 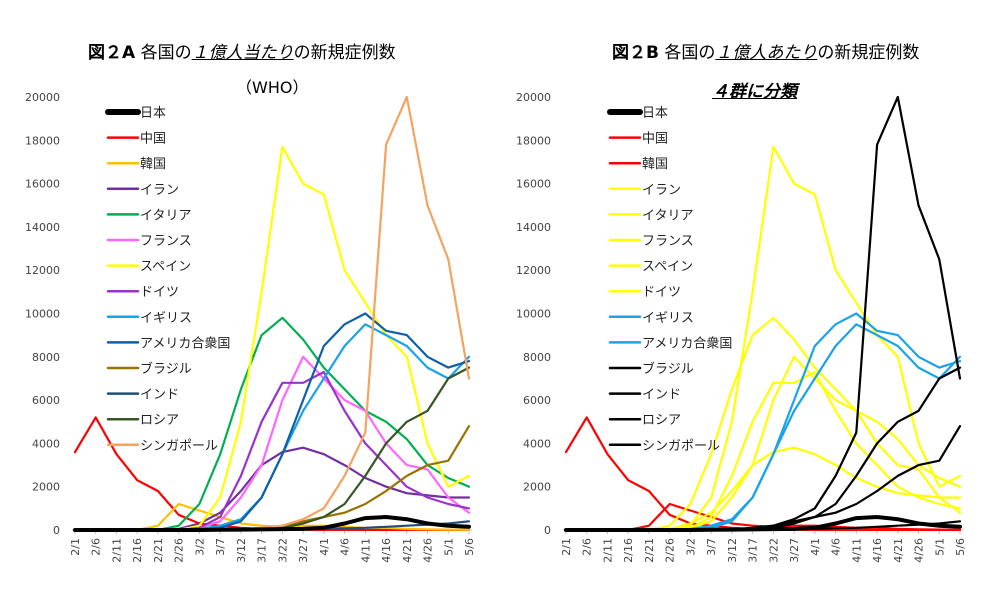 What do you see at coordinates (668, 241) in the screenshot?
I see `chart-b-legend-label: フランス` at bounding box center [668, 241].